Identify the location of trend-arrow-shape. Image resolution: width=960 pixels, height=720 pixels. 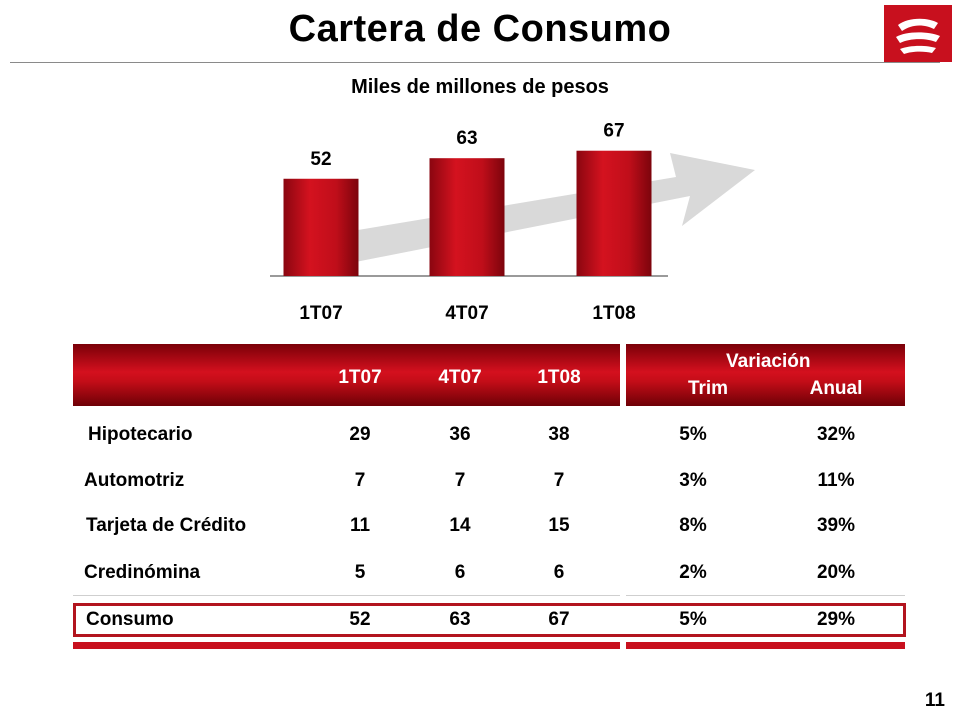
(526, 212).